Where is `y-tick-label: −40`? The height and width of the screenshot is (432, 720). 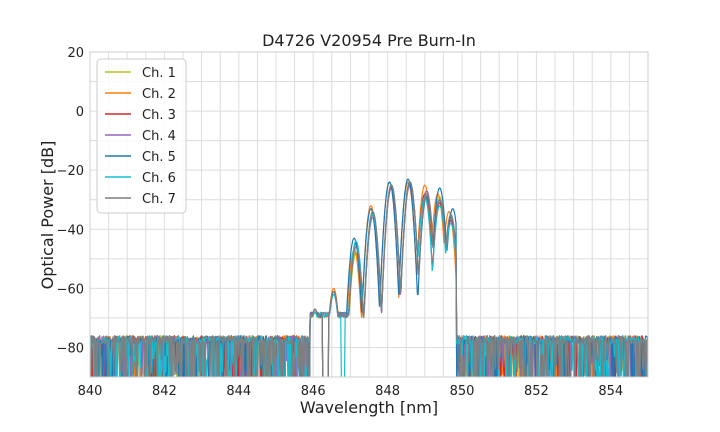
y-tick-label: −40 is located at coordinates (70, 230).